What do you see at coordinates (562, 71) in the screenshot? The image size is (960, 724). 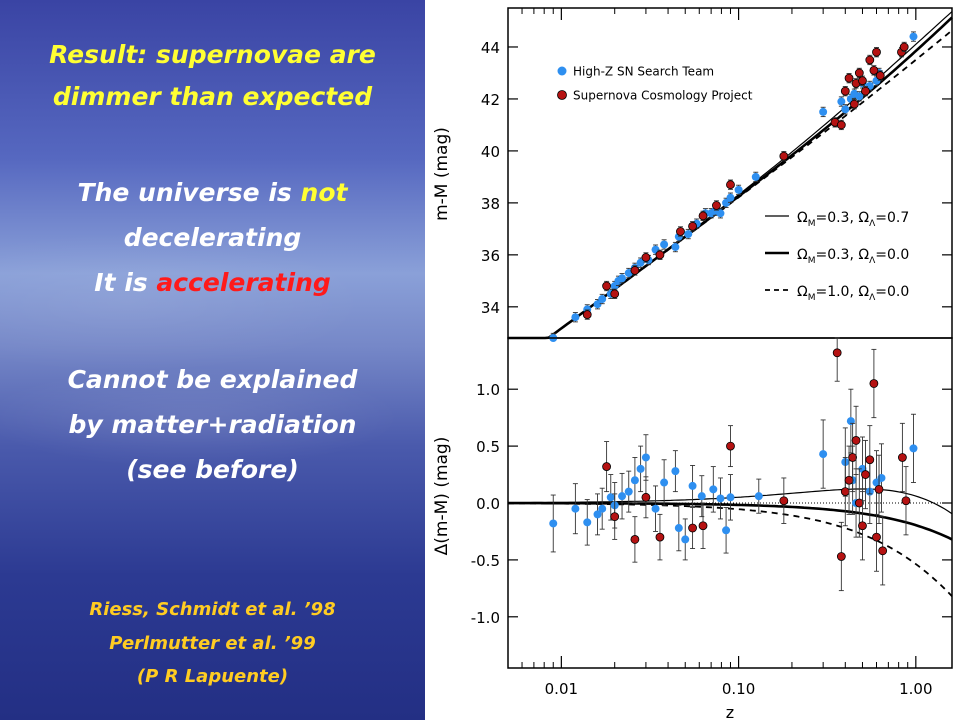 I see `legend-high-z-marker` at bounding box center [562, 71].